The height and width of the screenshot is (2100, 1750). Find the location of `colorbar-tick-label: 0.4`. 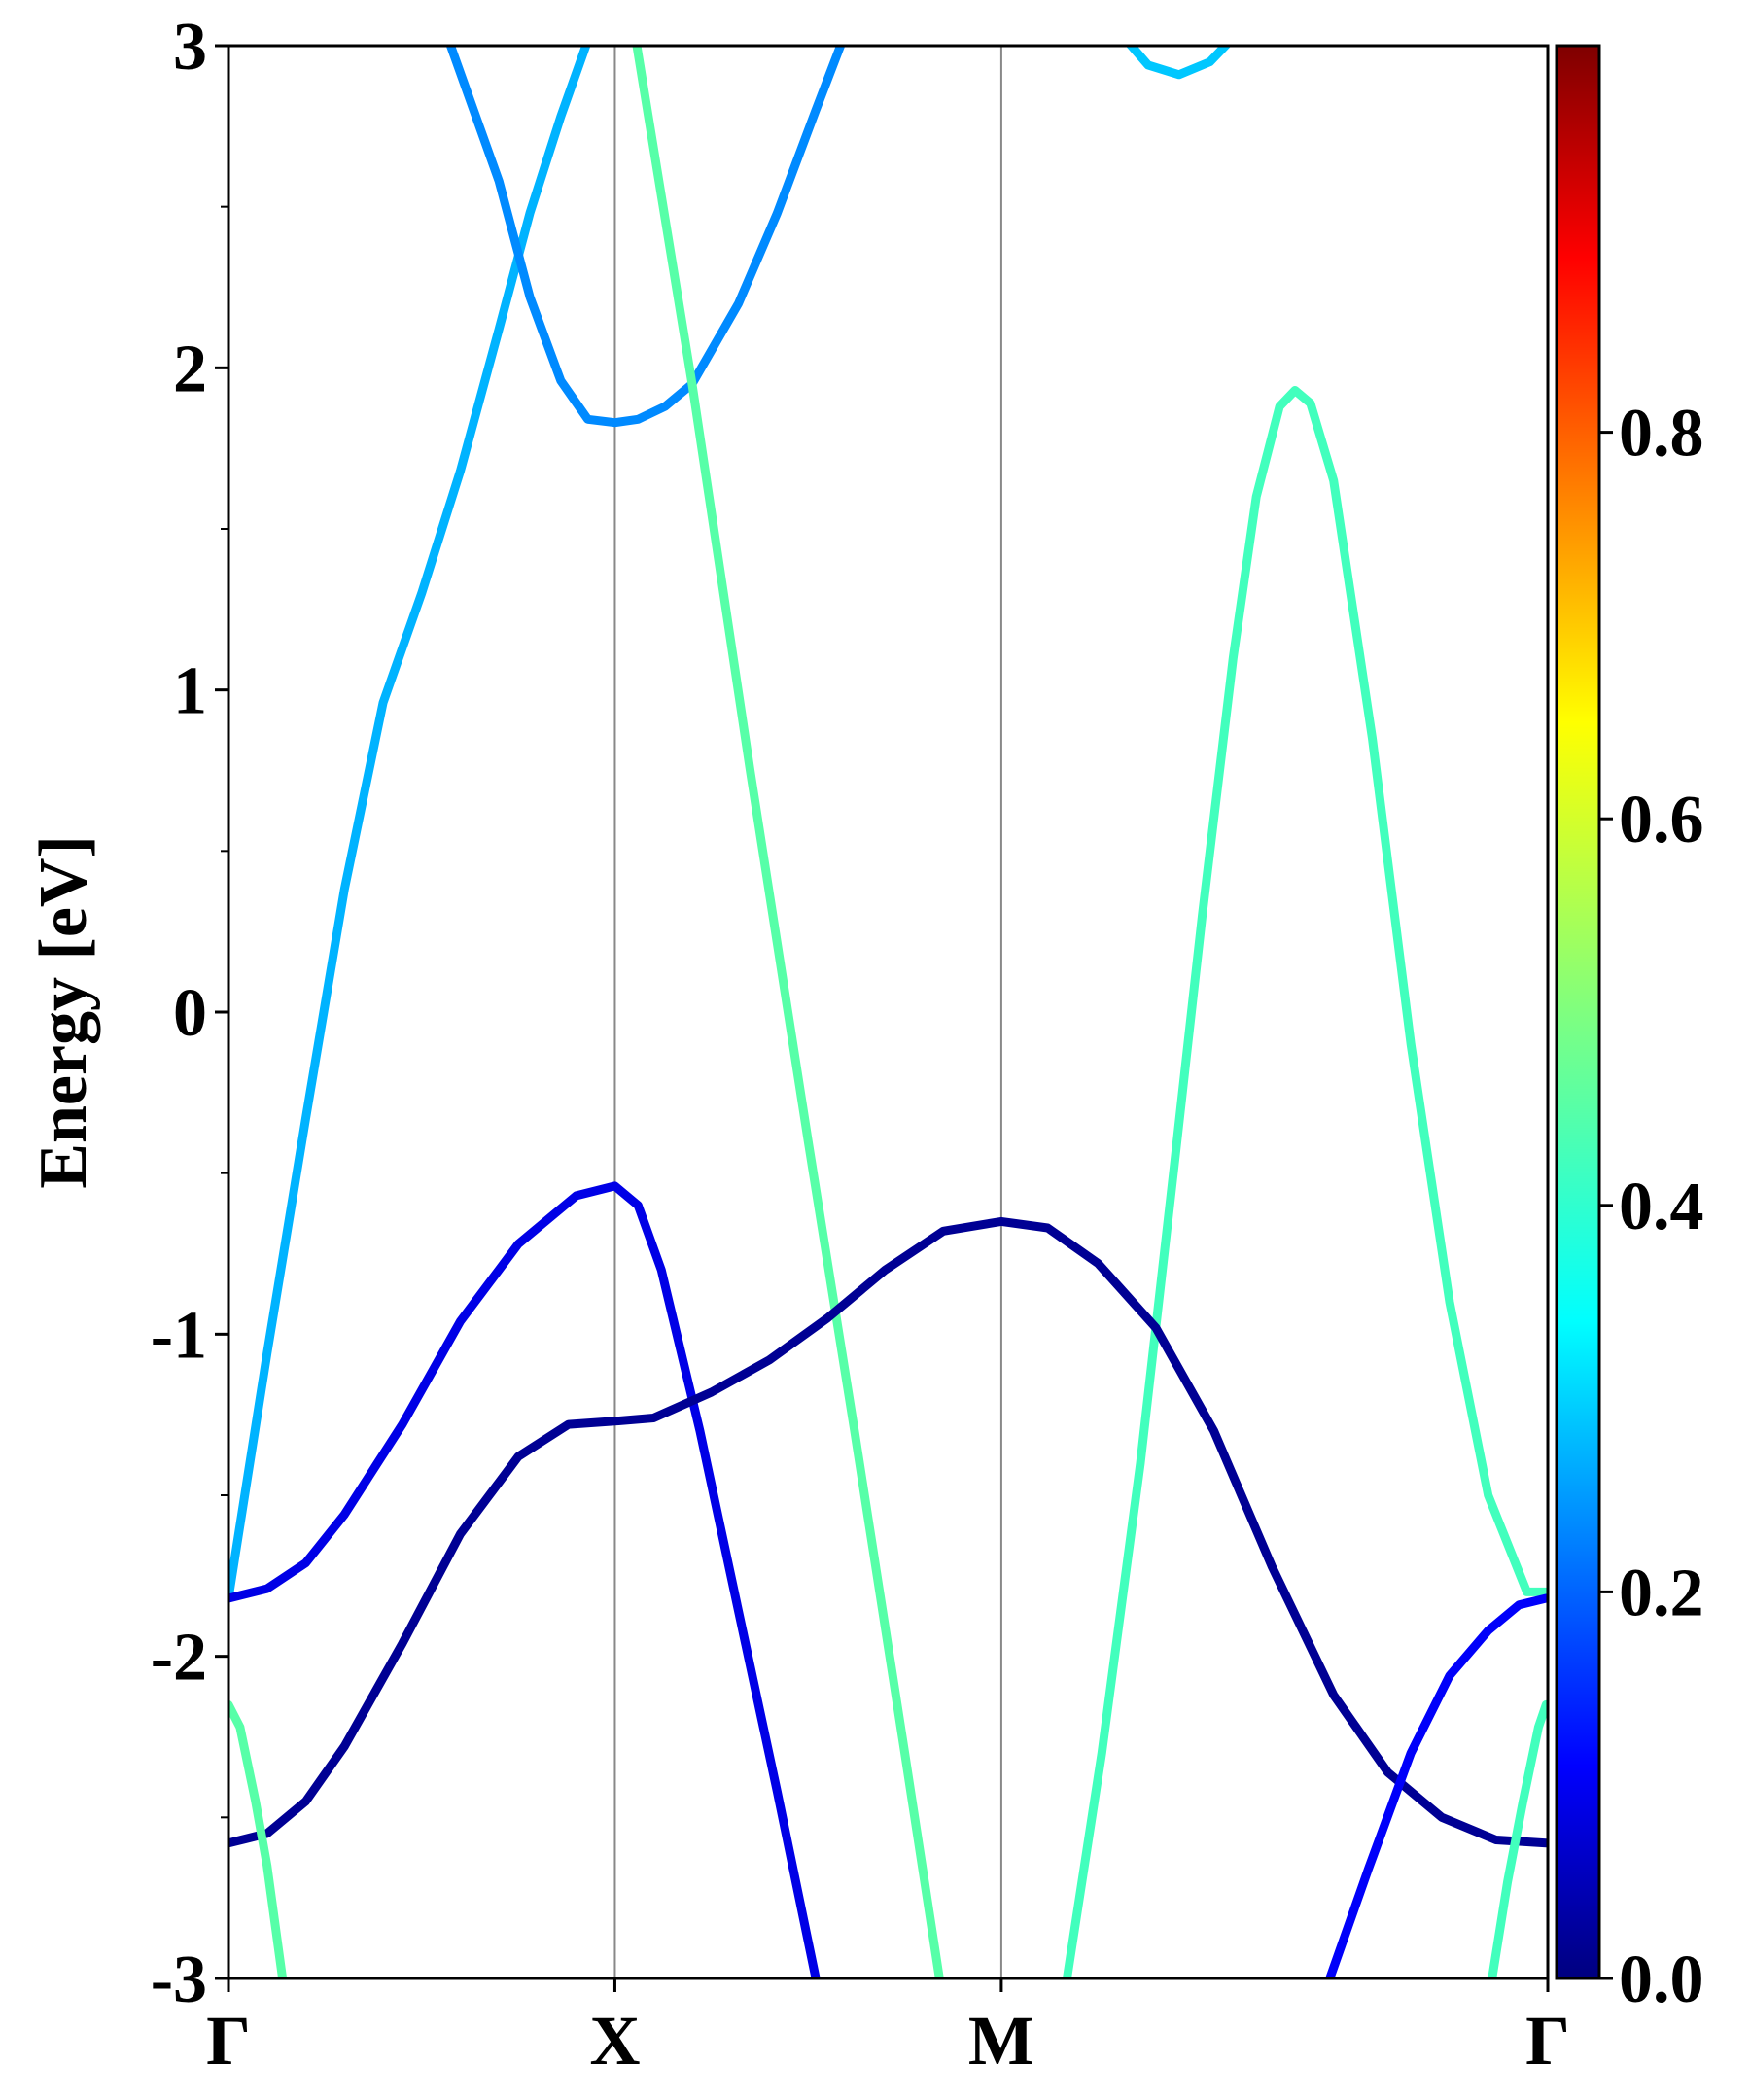

colorbar-tick-label: 0.4 is located at coordinates (1661, 1207).